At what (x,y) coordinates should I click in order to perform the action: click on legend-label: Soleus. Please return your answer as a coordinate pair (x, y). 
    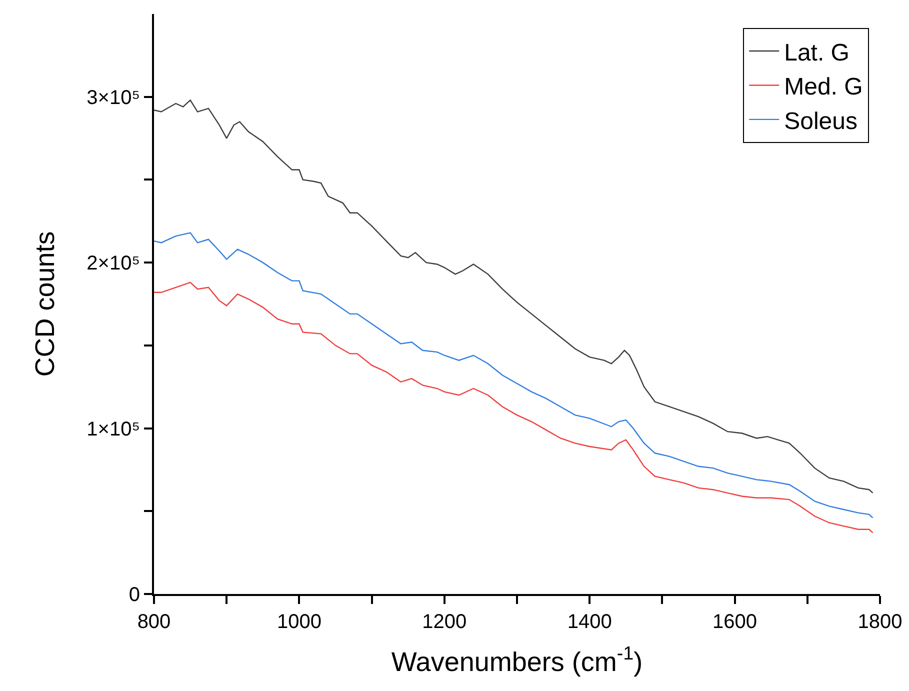
    Looking at the image, I should click on (821, 121).